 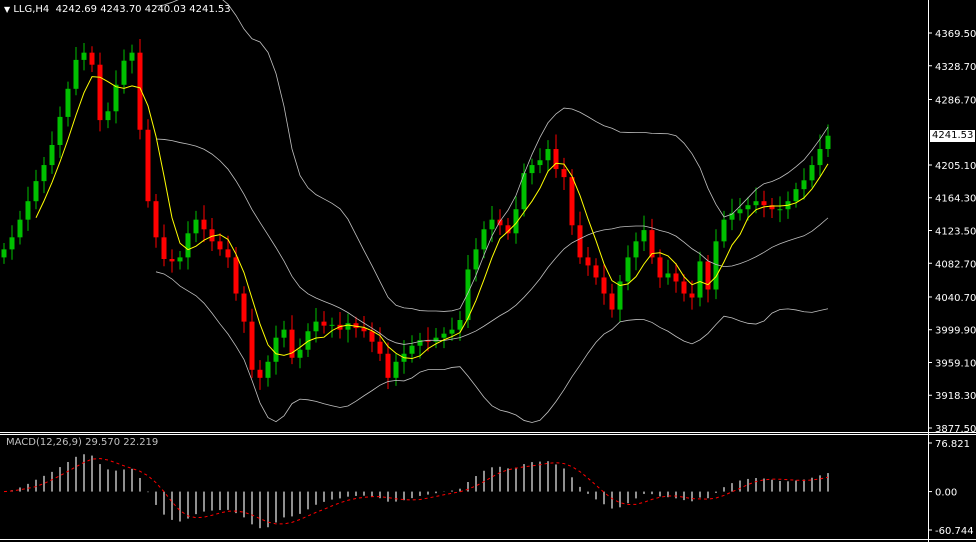 What do you see at coordinates (955, 429) in the screenshot?
I see `price-tick-label: 3877.50` at bounding box center [955, 429].